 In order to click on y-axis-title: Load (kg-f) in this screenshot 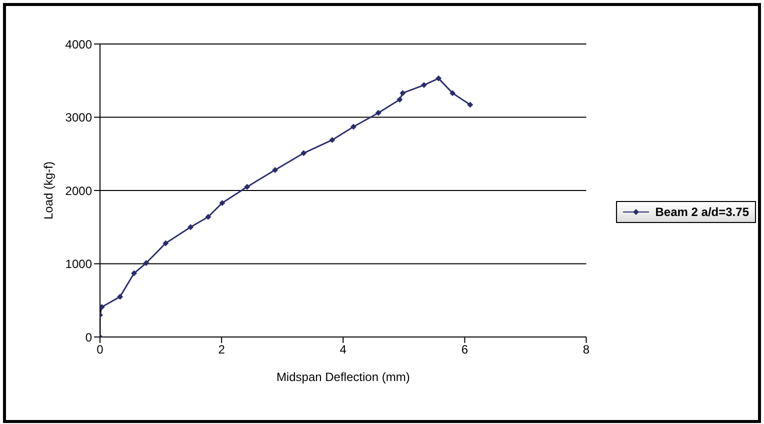, I will do `click(48, 190)`.